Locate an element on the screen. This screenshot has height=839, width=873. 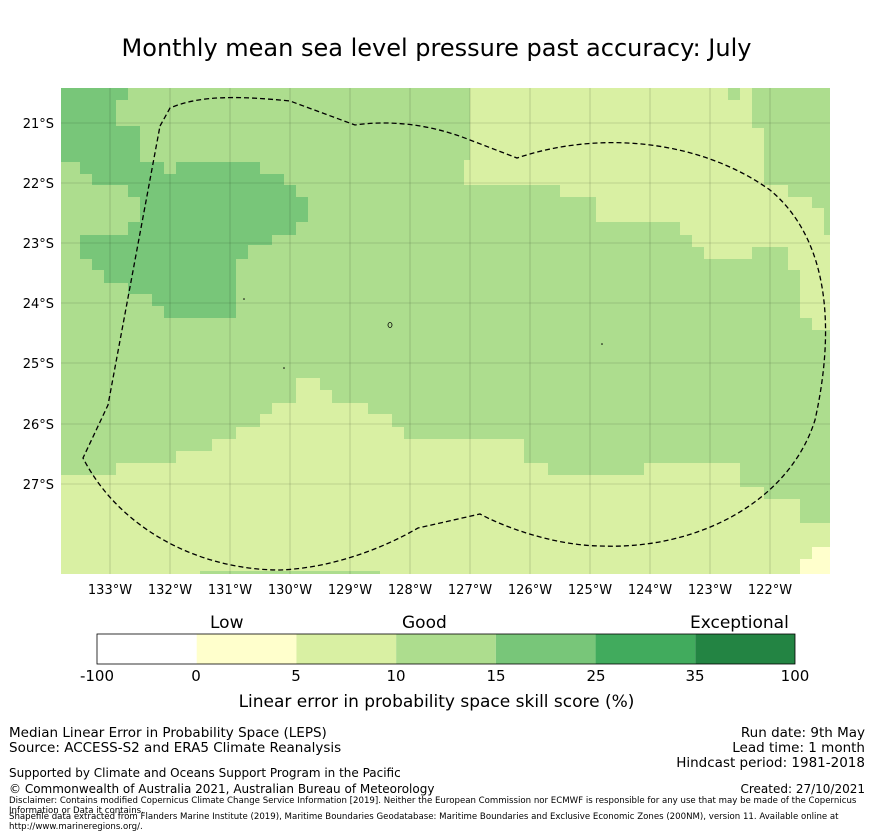
category-good: Good is located at coordinates (424, 623).